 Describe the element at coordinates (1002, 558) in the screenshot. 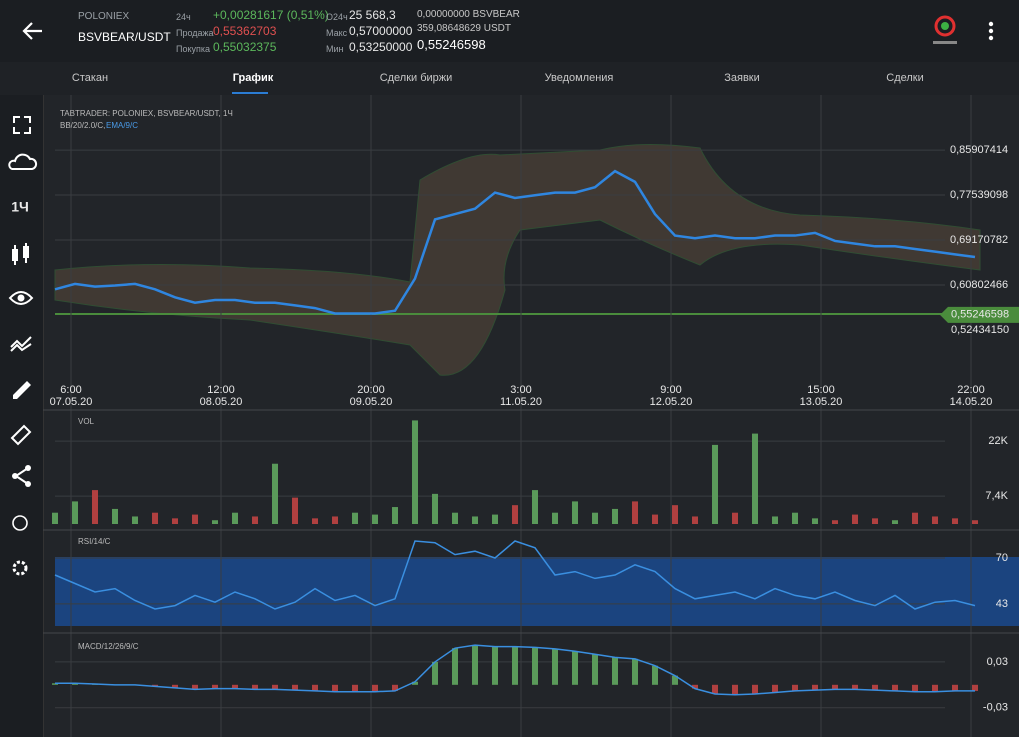

I see `y-tick-label: 70` at that location.